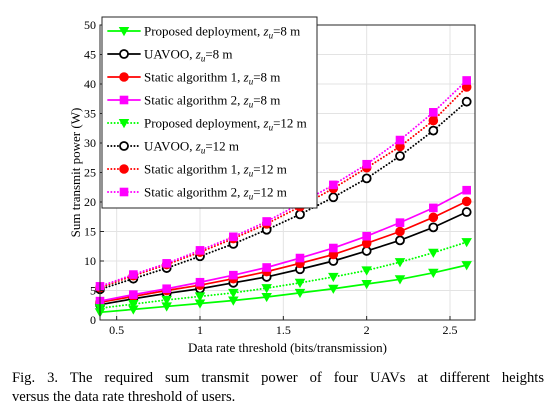 This screenshot has height=418, width=553. Describe the element at coordinates (93, 291) in the screenshot. I see `y-tick-label: 5` at that location.